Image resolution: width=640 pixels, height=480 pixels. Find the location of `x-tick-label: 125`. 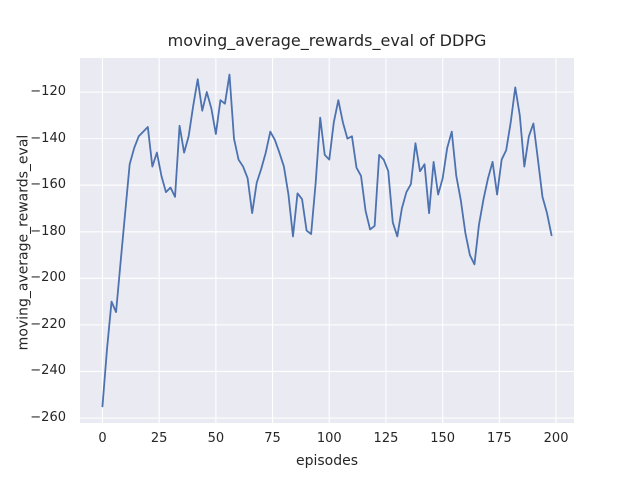

x-tick-label: 125 is located at coordinates (386, 438).